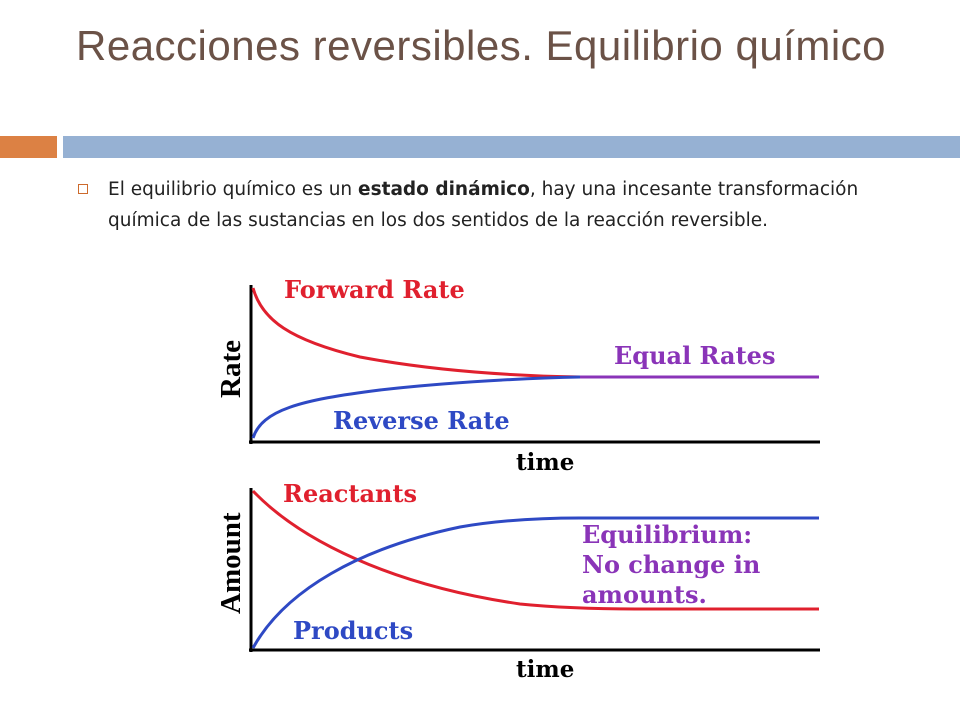  What do you see at coordinates (511, 147) in the screenshot?
I see `title-divider-bar` at bounding box center [511, 147].